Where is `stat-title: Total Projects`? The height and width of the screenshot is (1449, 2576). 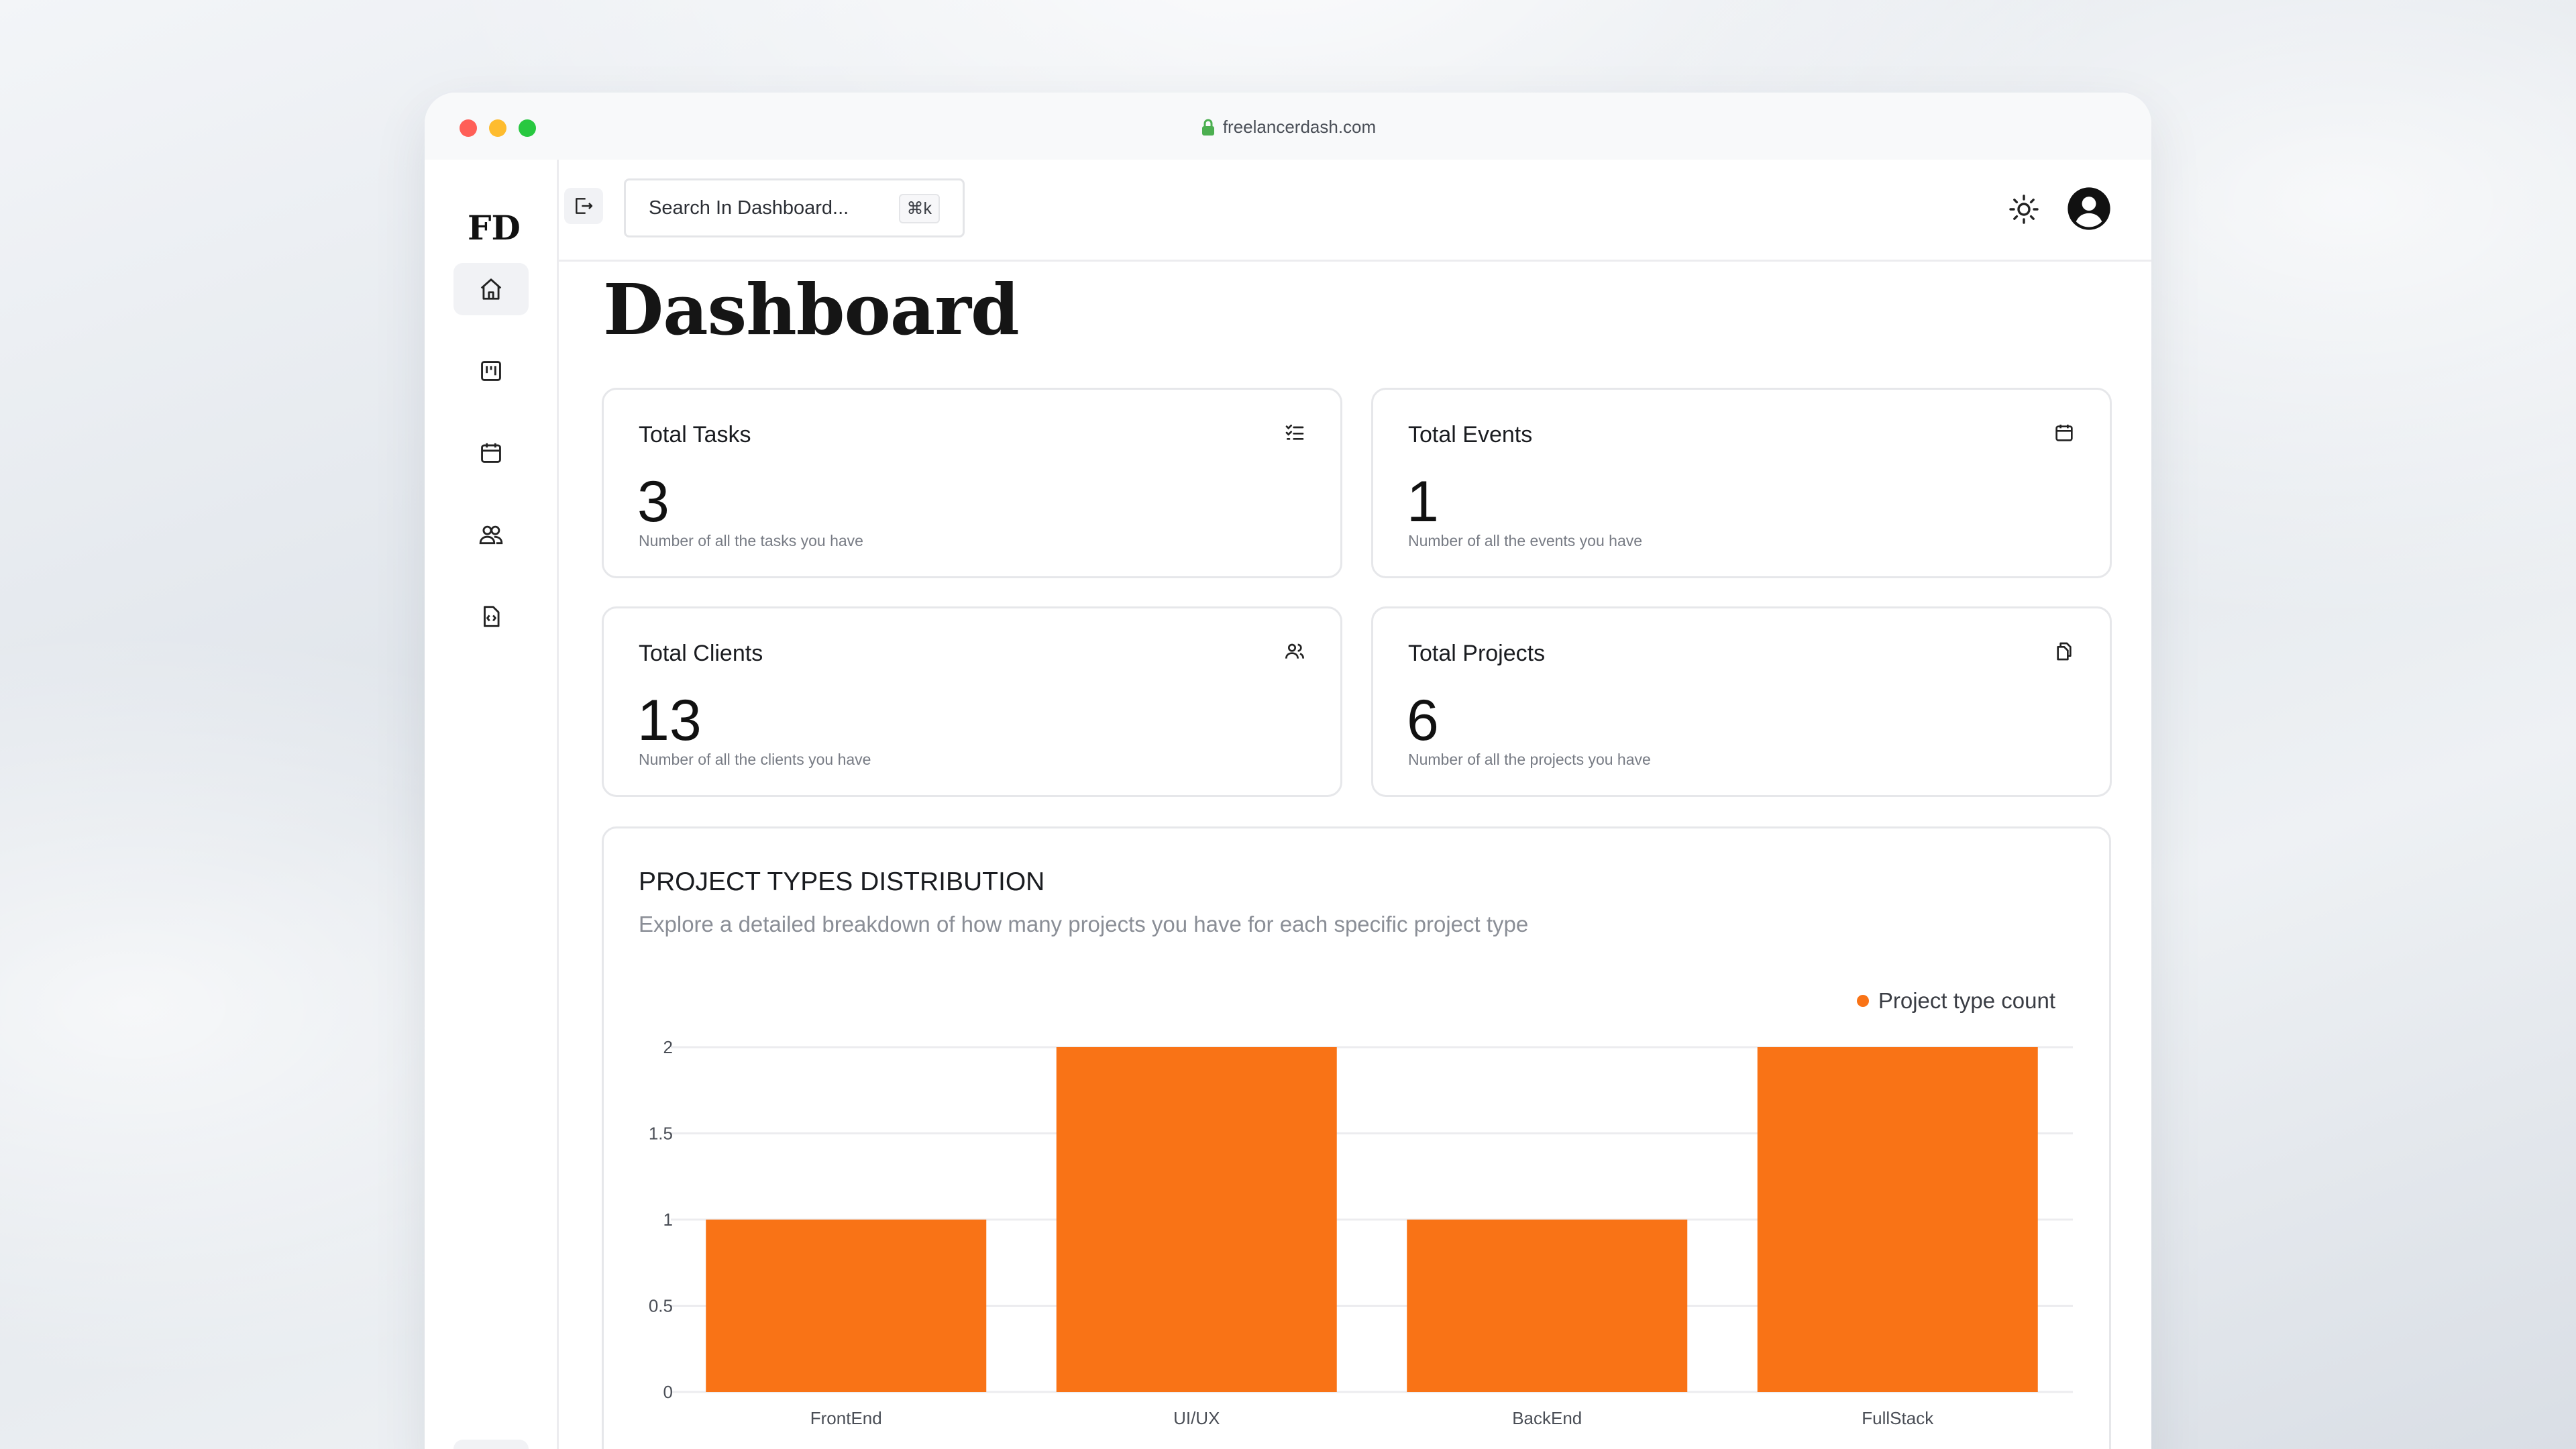
stat-title: Total Projects is located at coordinates (1477, 653).